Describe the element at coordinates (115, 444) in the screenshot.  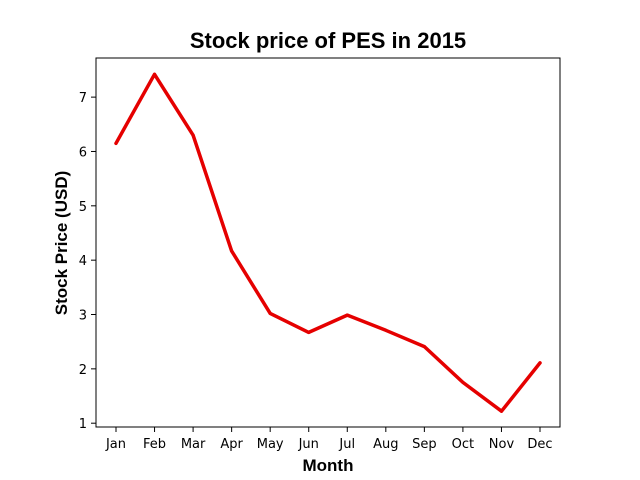
I see `x-tick-label: Jan` at that location.